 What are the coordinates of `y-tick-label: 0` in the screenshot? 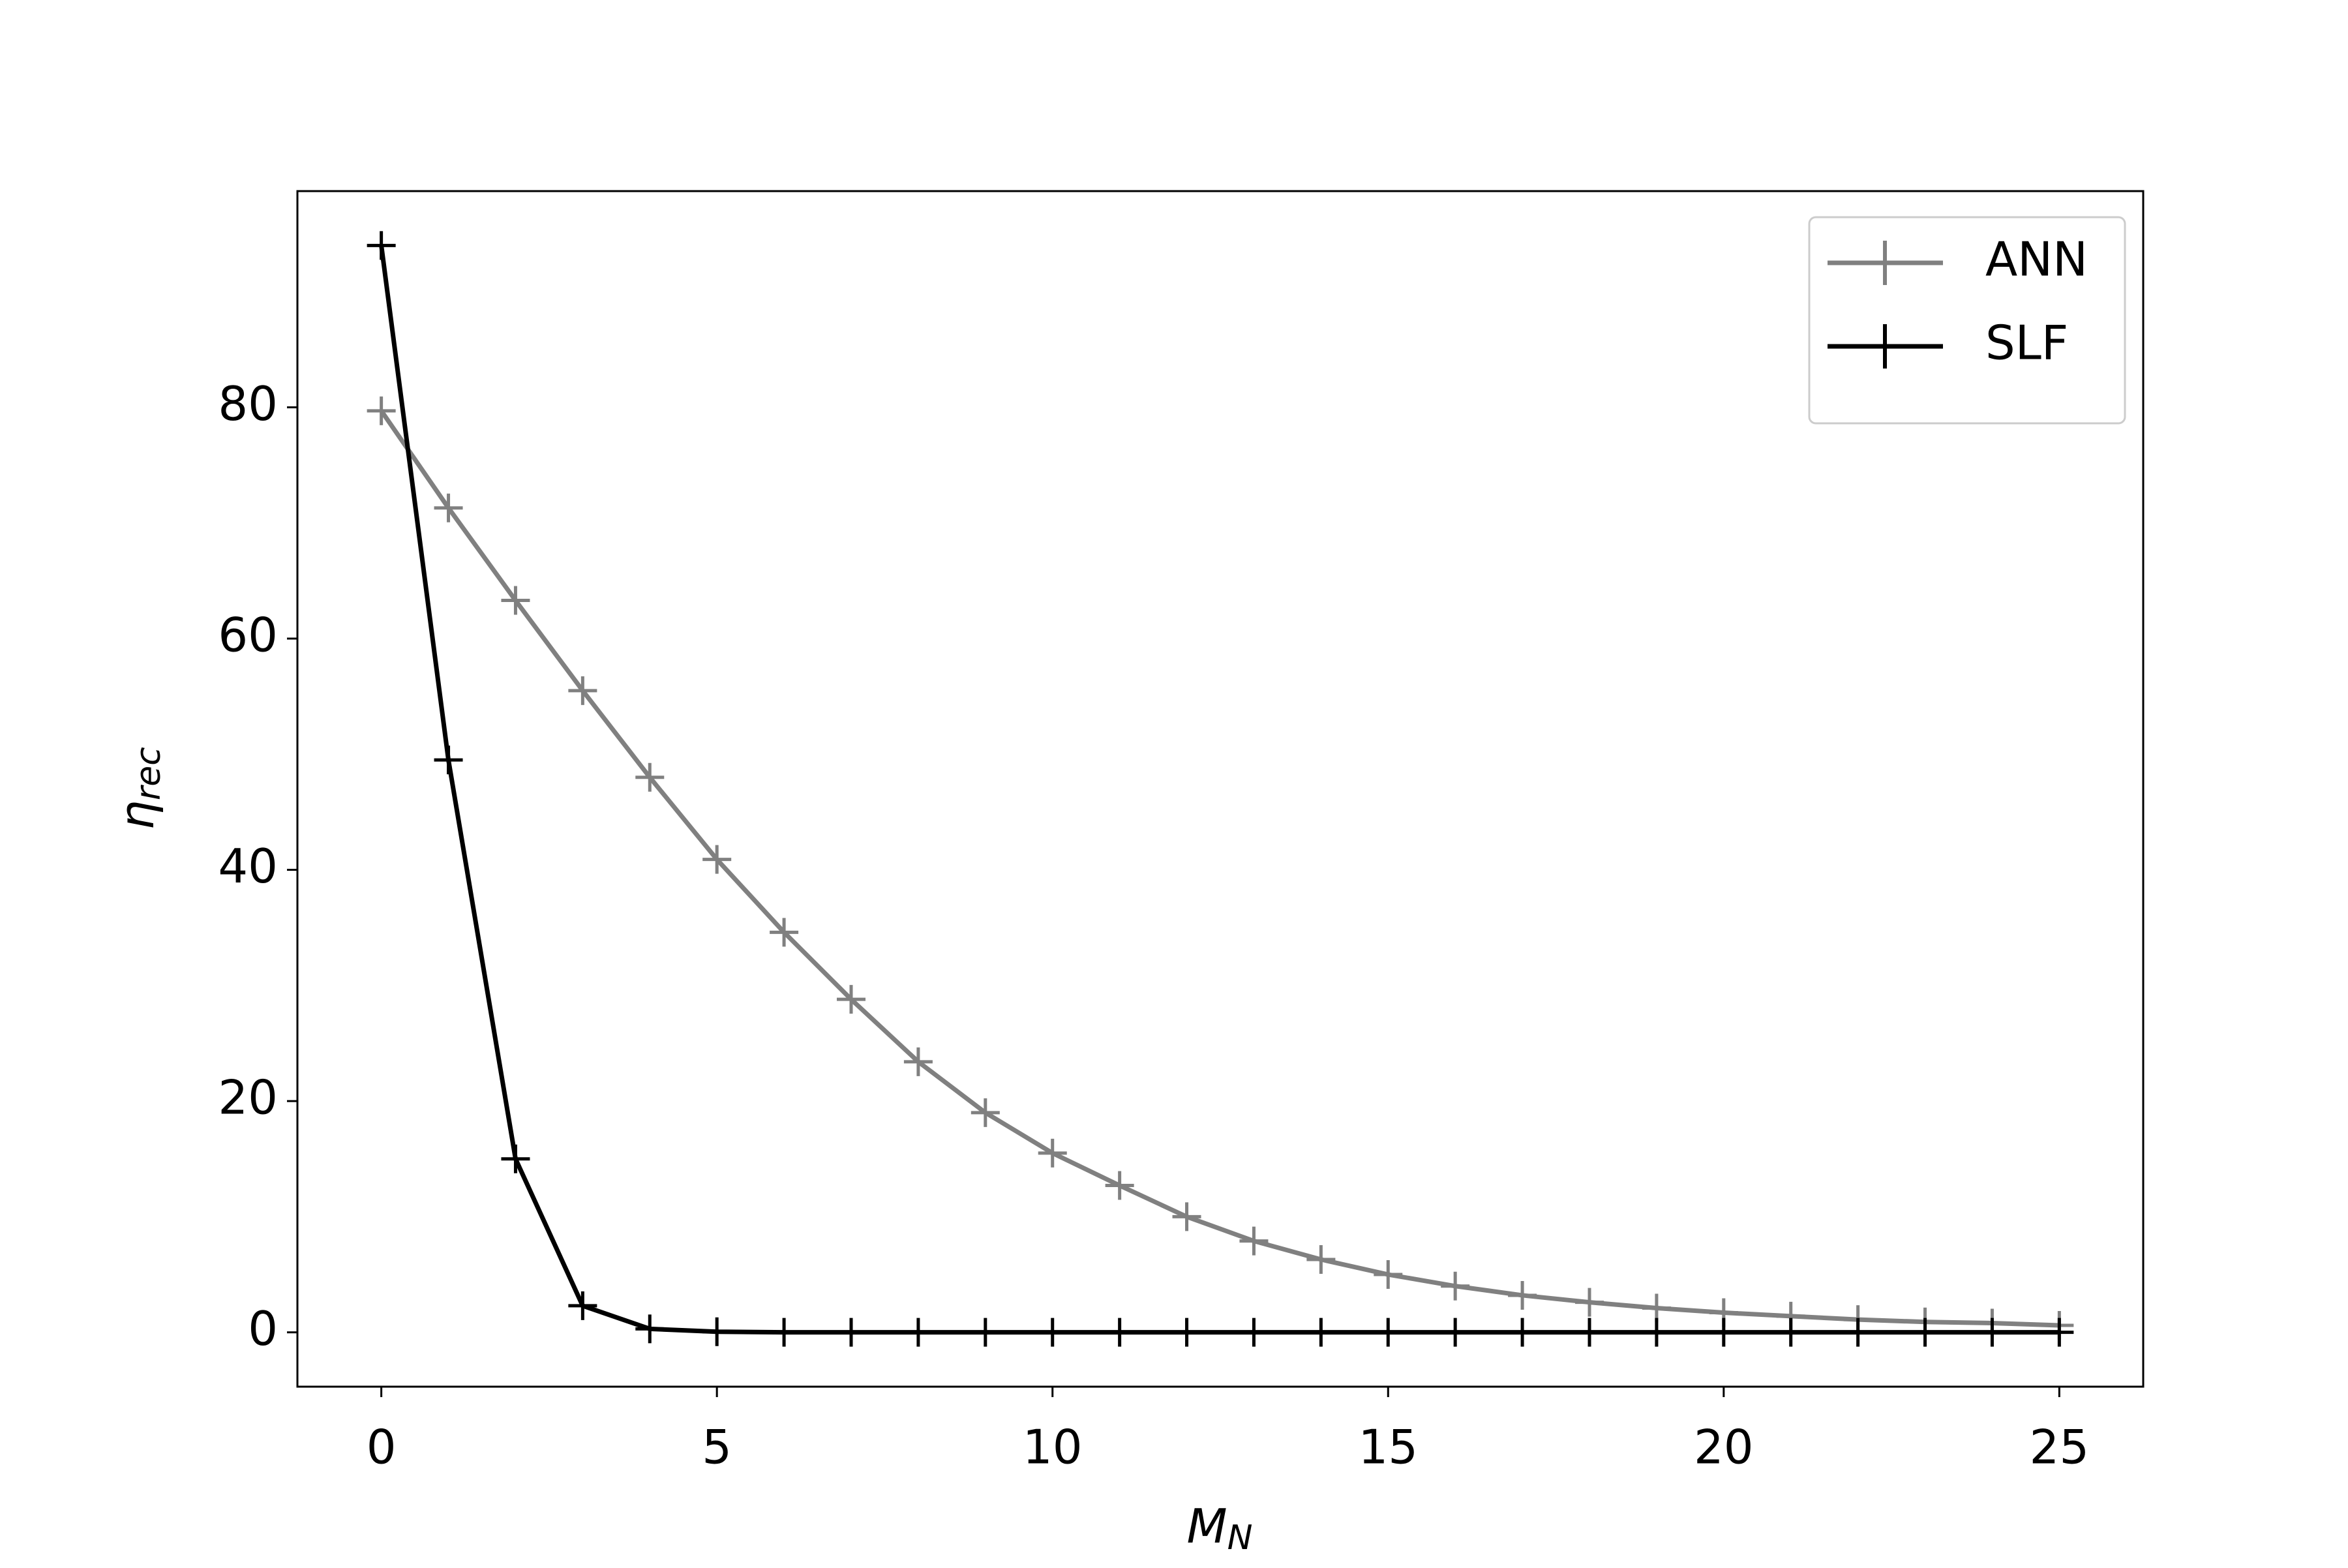 It's located at (263, 1328).